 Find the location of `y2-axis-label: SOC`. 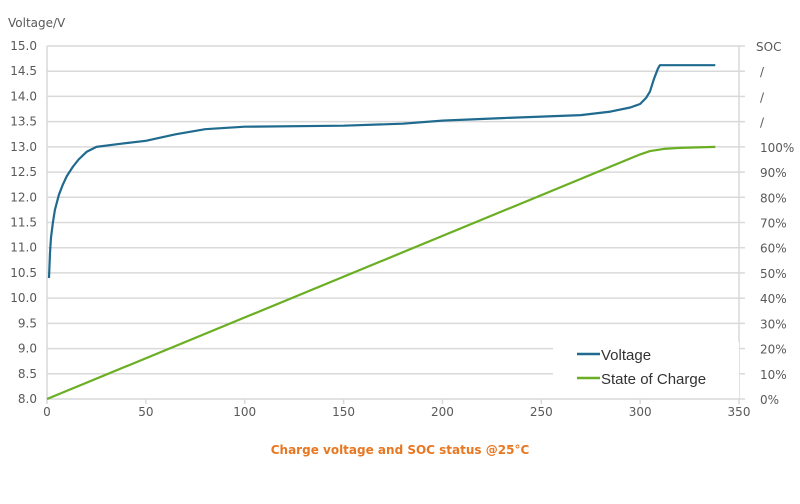

y2-axis-label: SOC is located at coordinates (768, 47).